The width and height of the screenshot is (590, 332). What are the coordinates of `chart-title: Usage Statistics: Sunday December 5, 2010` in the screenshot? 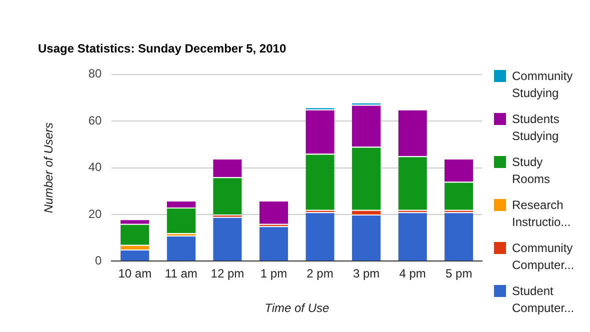 It's located at (162, 49).